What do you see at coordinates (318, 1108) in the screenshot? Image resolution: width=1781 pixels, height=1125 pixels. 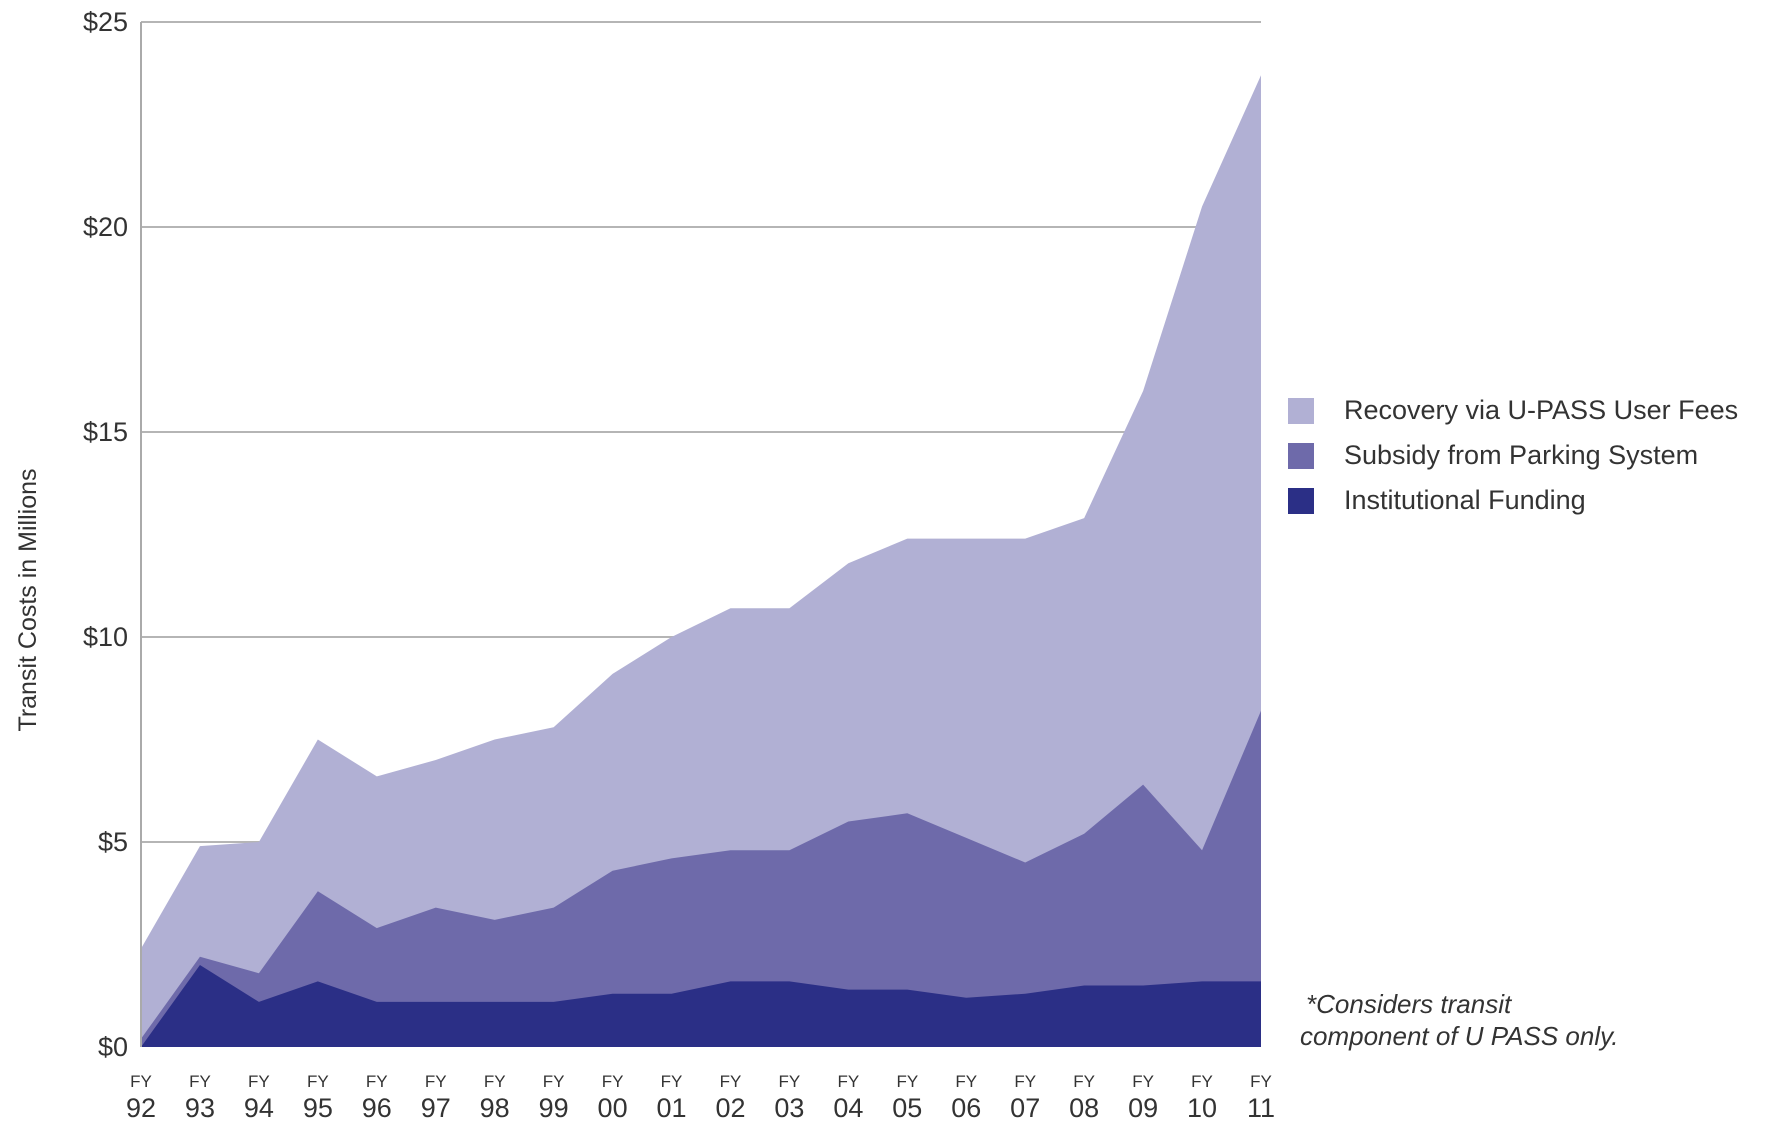 I see `x-tick-label-year: 95` at bounding box center [318, 1108].